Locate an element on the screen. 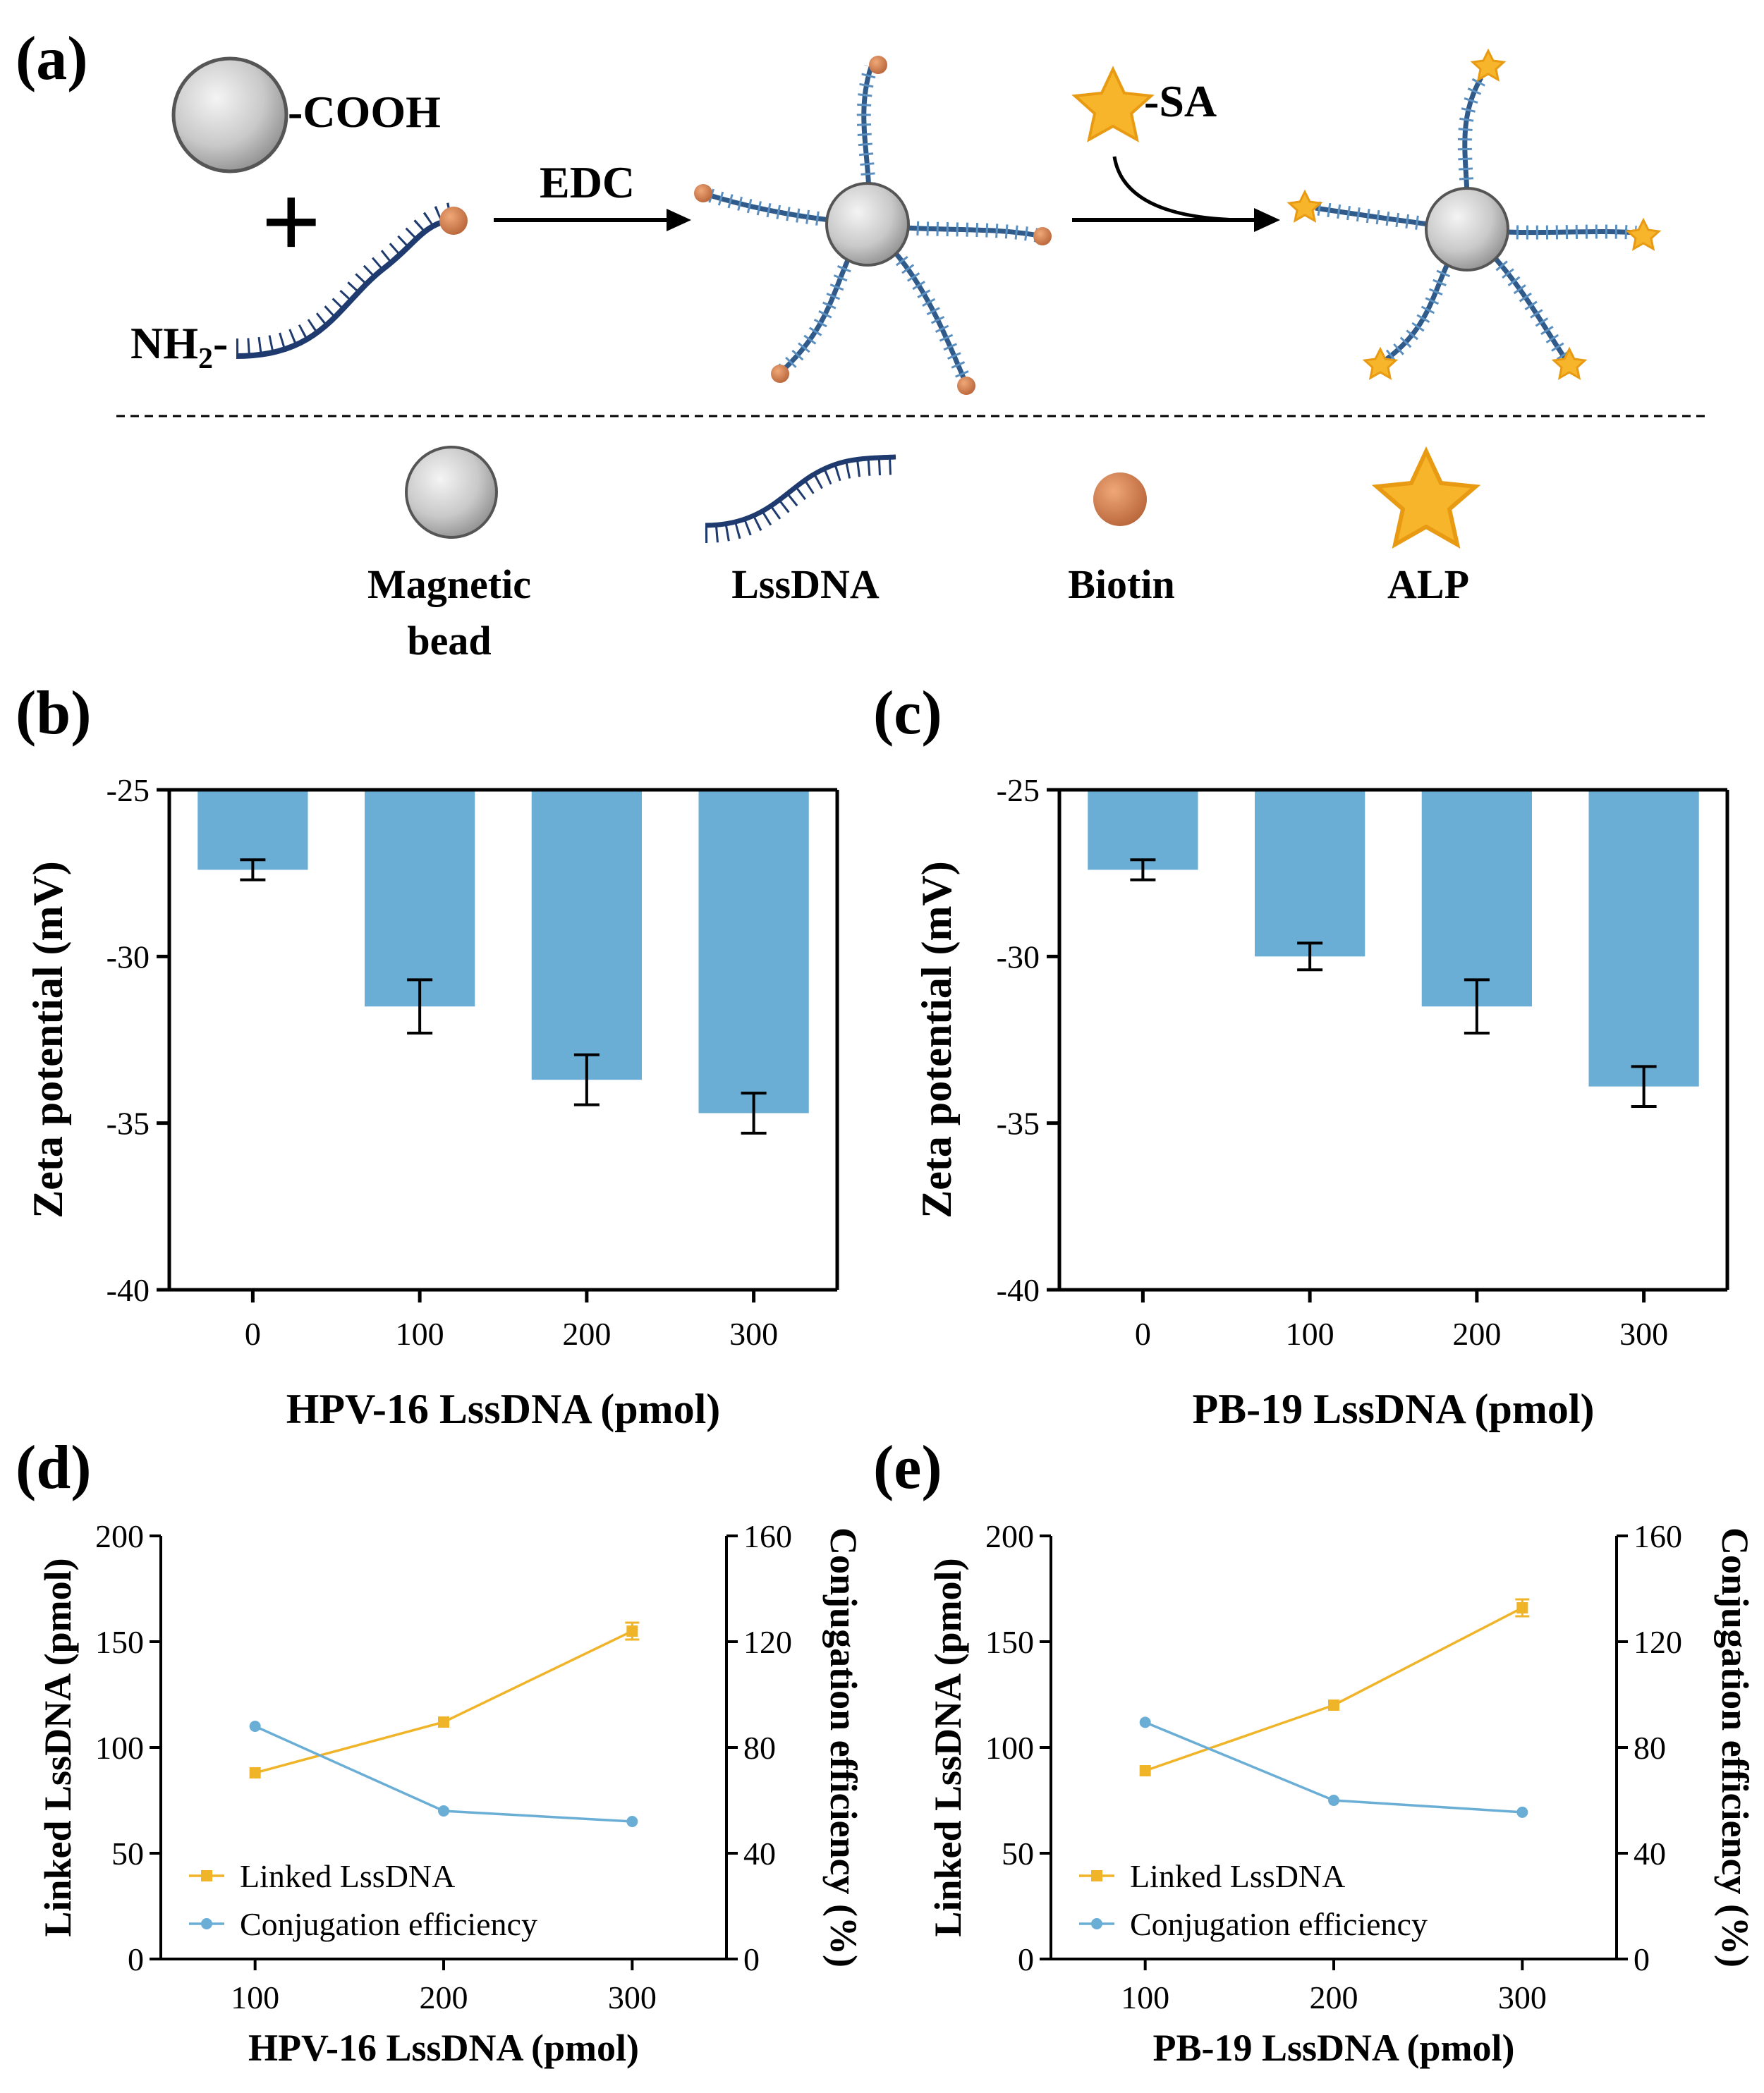 Image resolution: width=1764 pixels, height=2093 pixels. sa-star-icon is located at coordinates (1113, 104).